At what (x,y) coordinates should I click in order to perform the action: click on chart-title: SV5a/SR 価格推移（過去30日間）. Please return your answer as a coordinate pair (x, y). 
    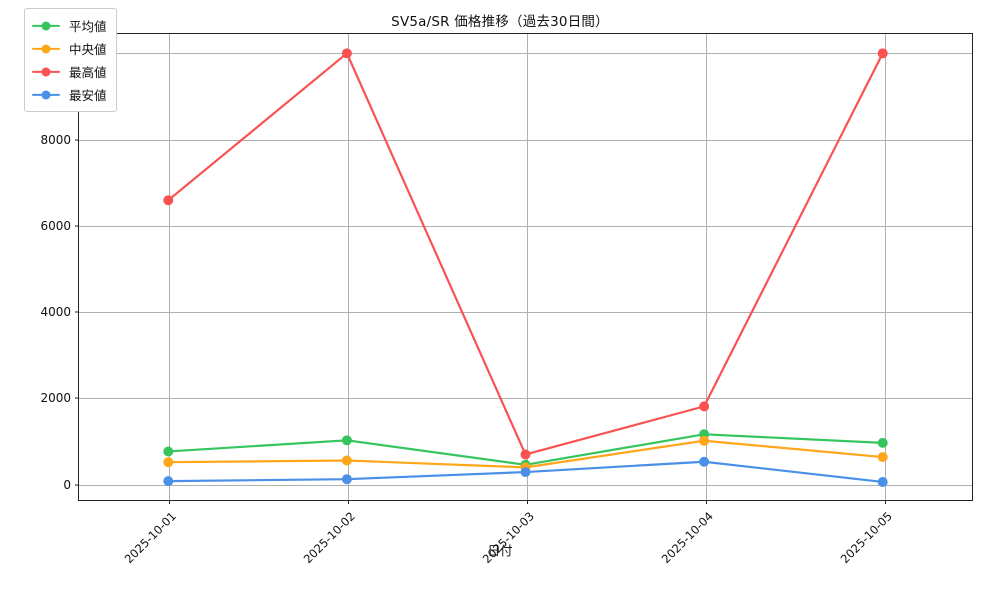
    Looking at the image, I should click on (500, 22).